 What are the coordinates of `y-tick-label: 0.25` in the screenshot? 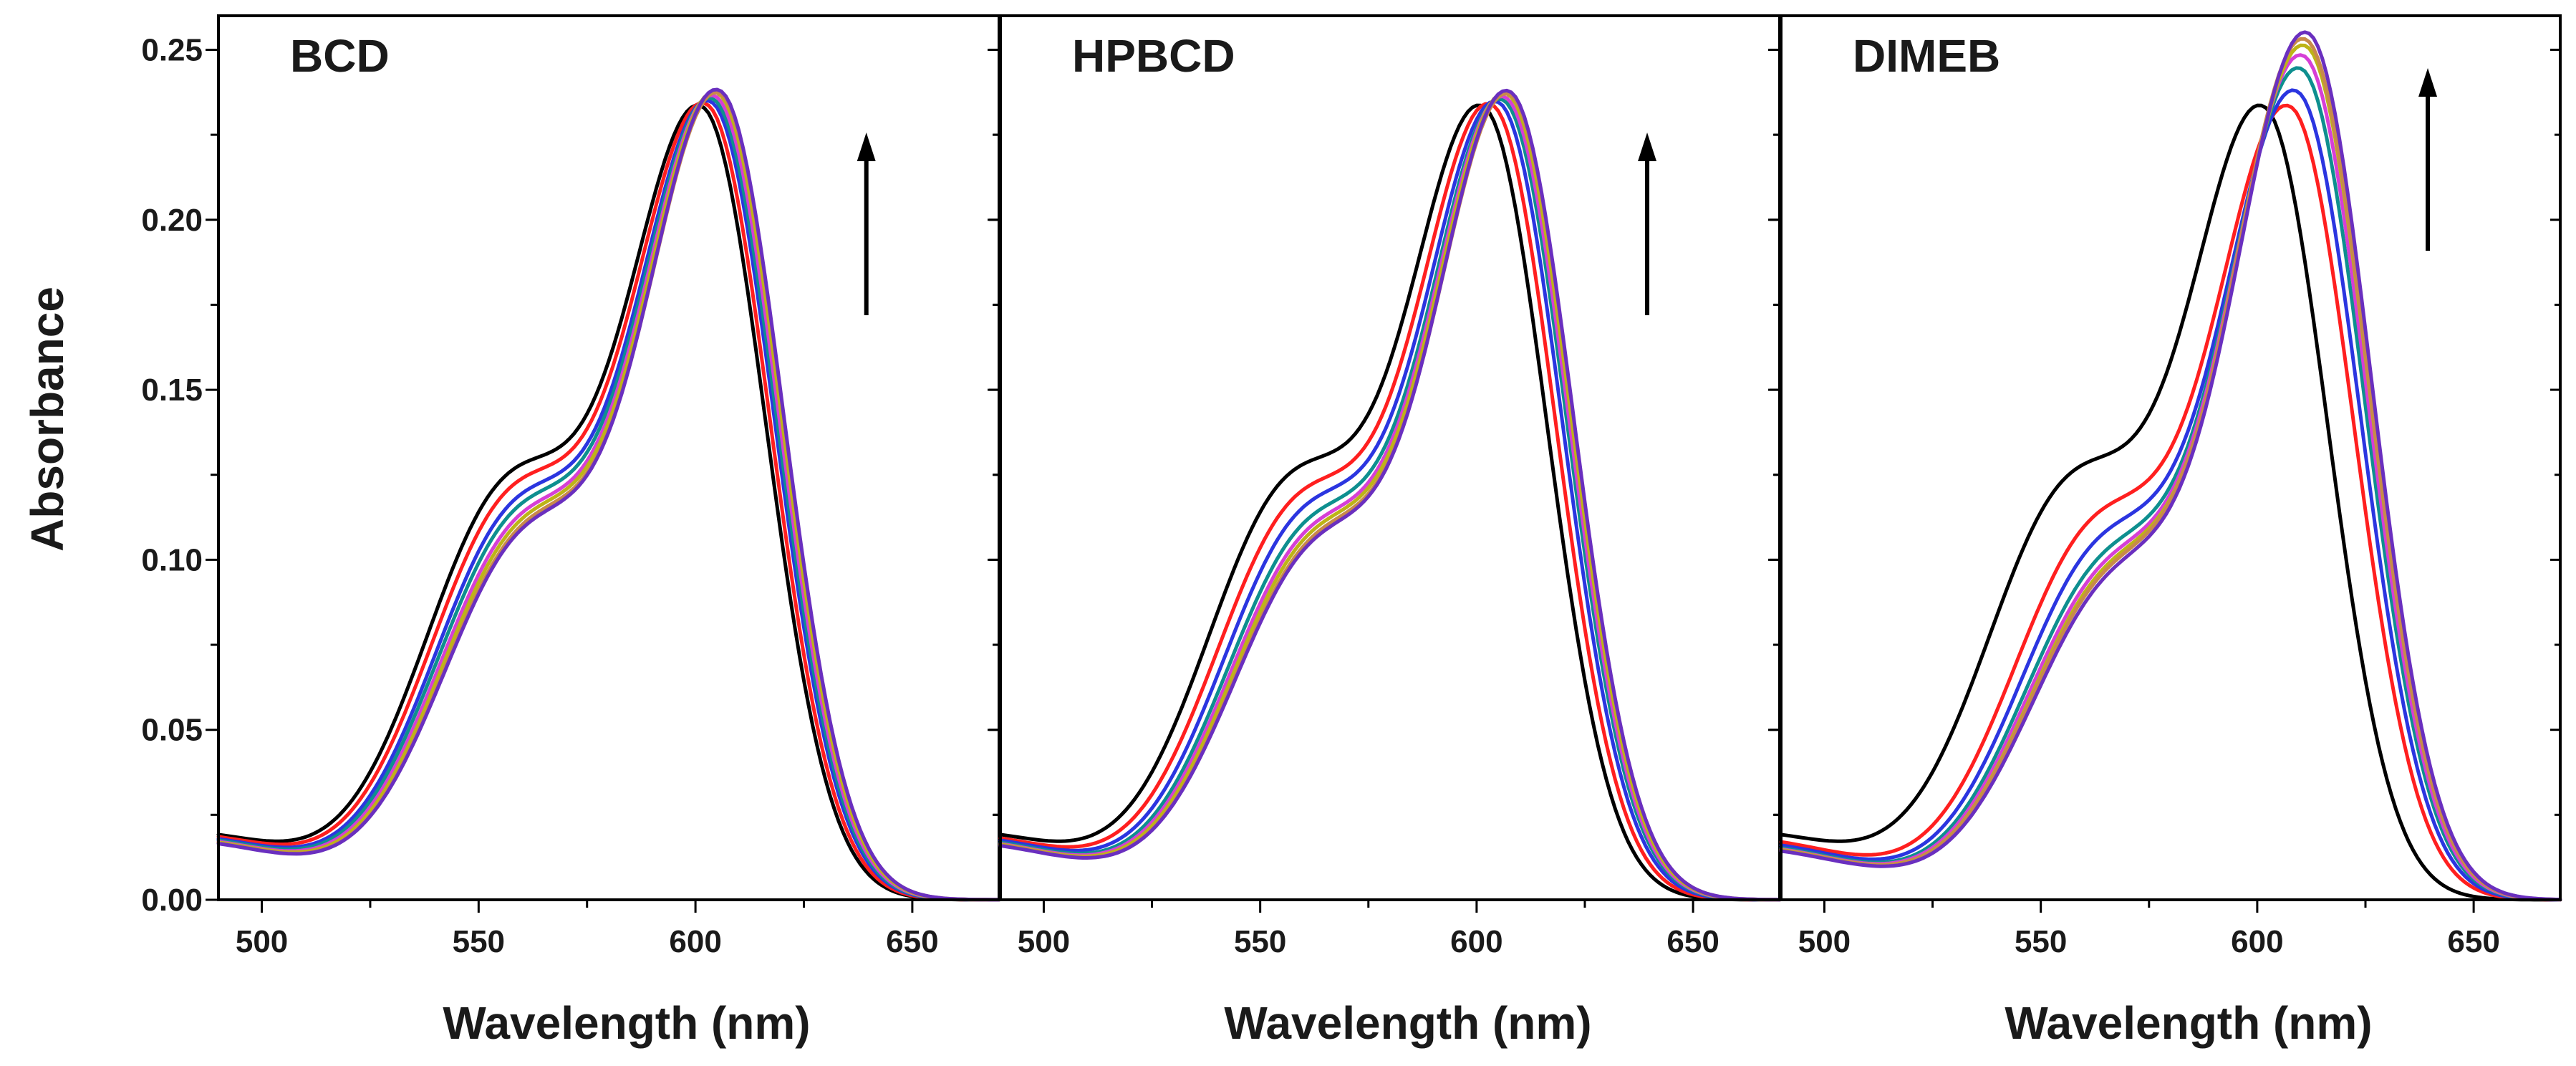 It's located at (172, 49).